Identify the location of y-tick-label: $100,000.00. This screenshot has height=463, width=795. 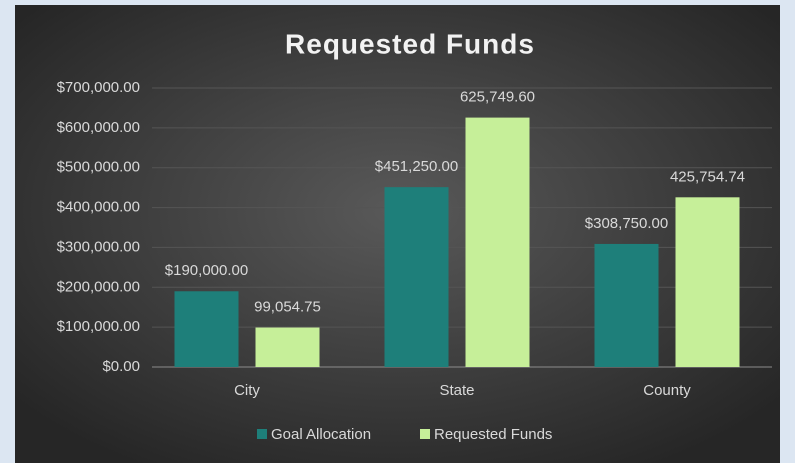
(98, 326).